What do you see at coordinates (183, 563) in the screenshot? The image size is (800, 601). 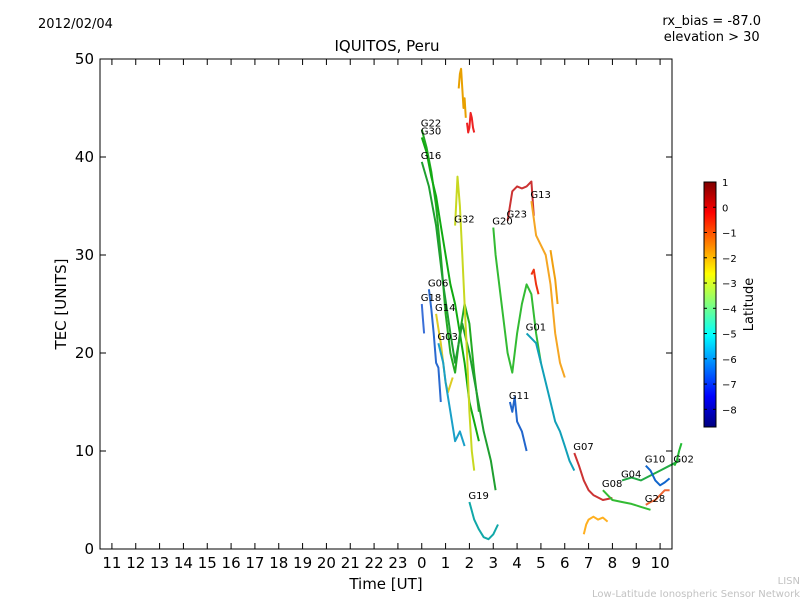 I see `x-tick-label: 14` at bounding box center [183, 563].